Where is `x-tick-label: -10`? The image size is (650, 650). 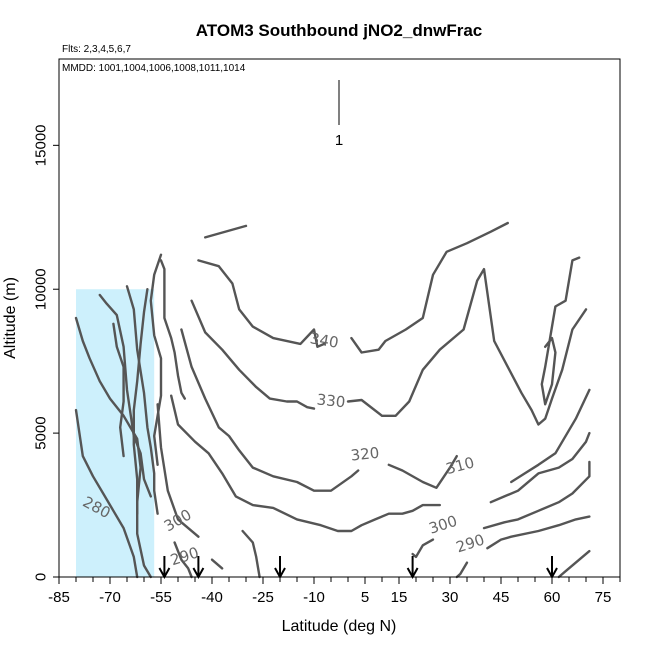
x-tick-label: -10 is located at coordinates (314, 597).